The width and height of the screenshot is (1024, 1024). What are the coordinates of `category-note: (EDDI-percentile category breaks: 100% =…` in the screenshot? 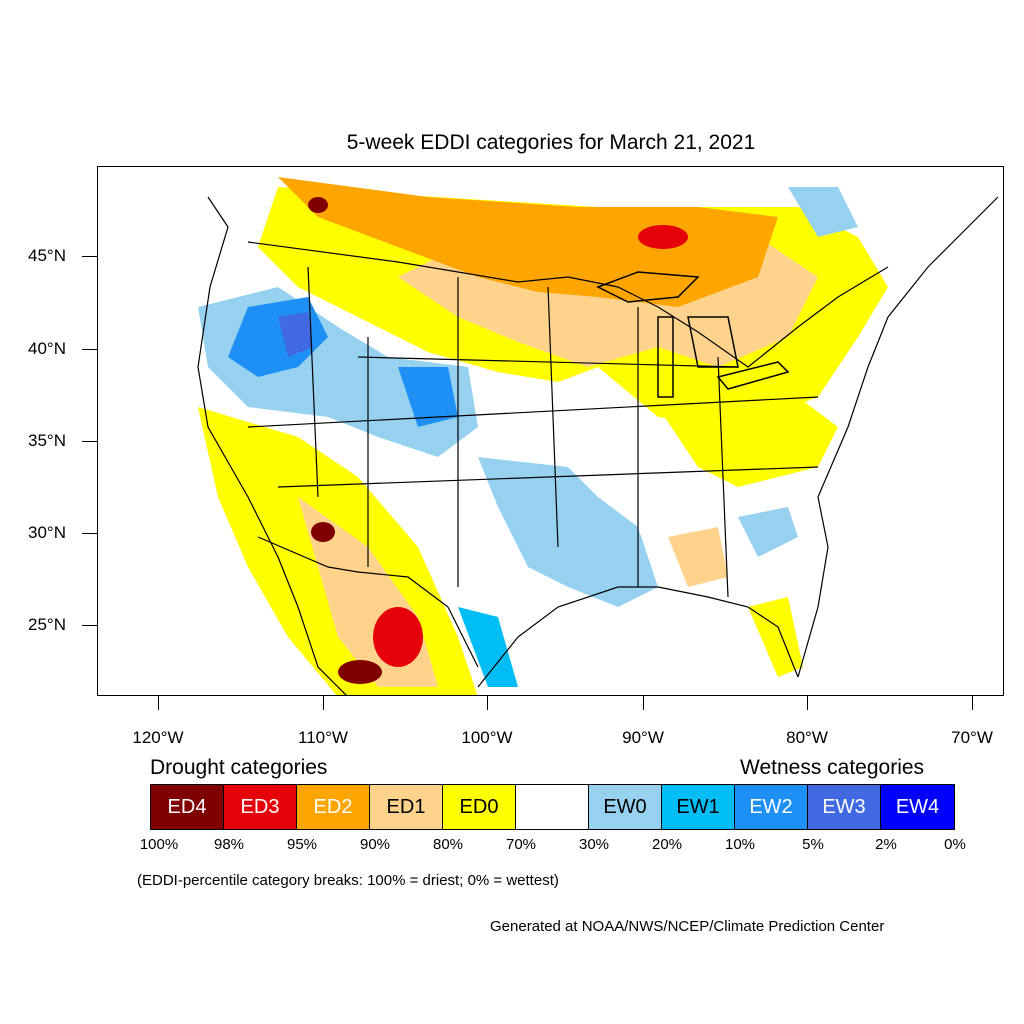 It's located at (348, 880).